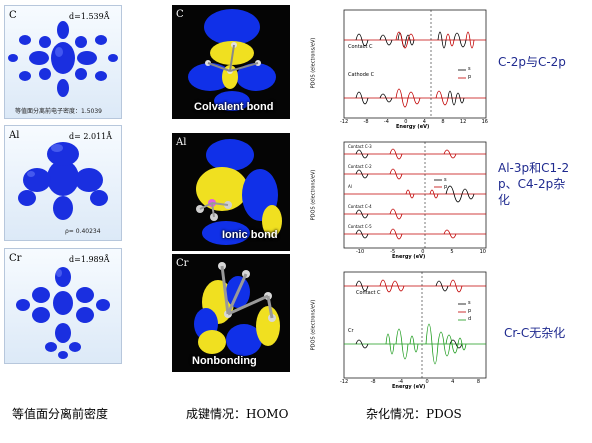  I want to click on tick-label: 12, so click(463, 122).